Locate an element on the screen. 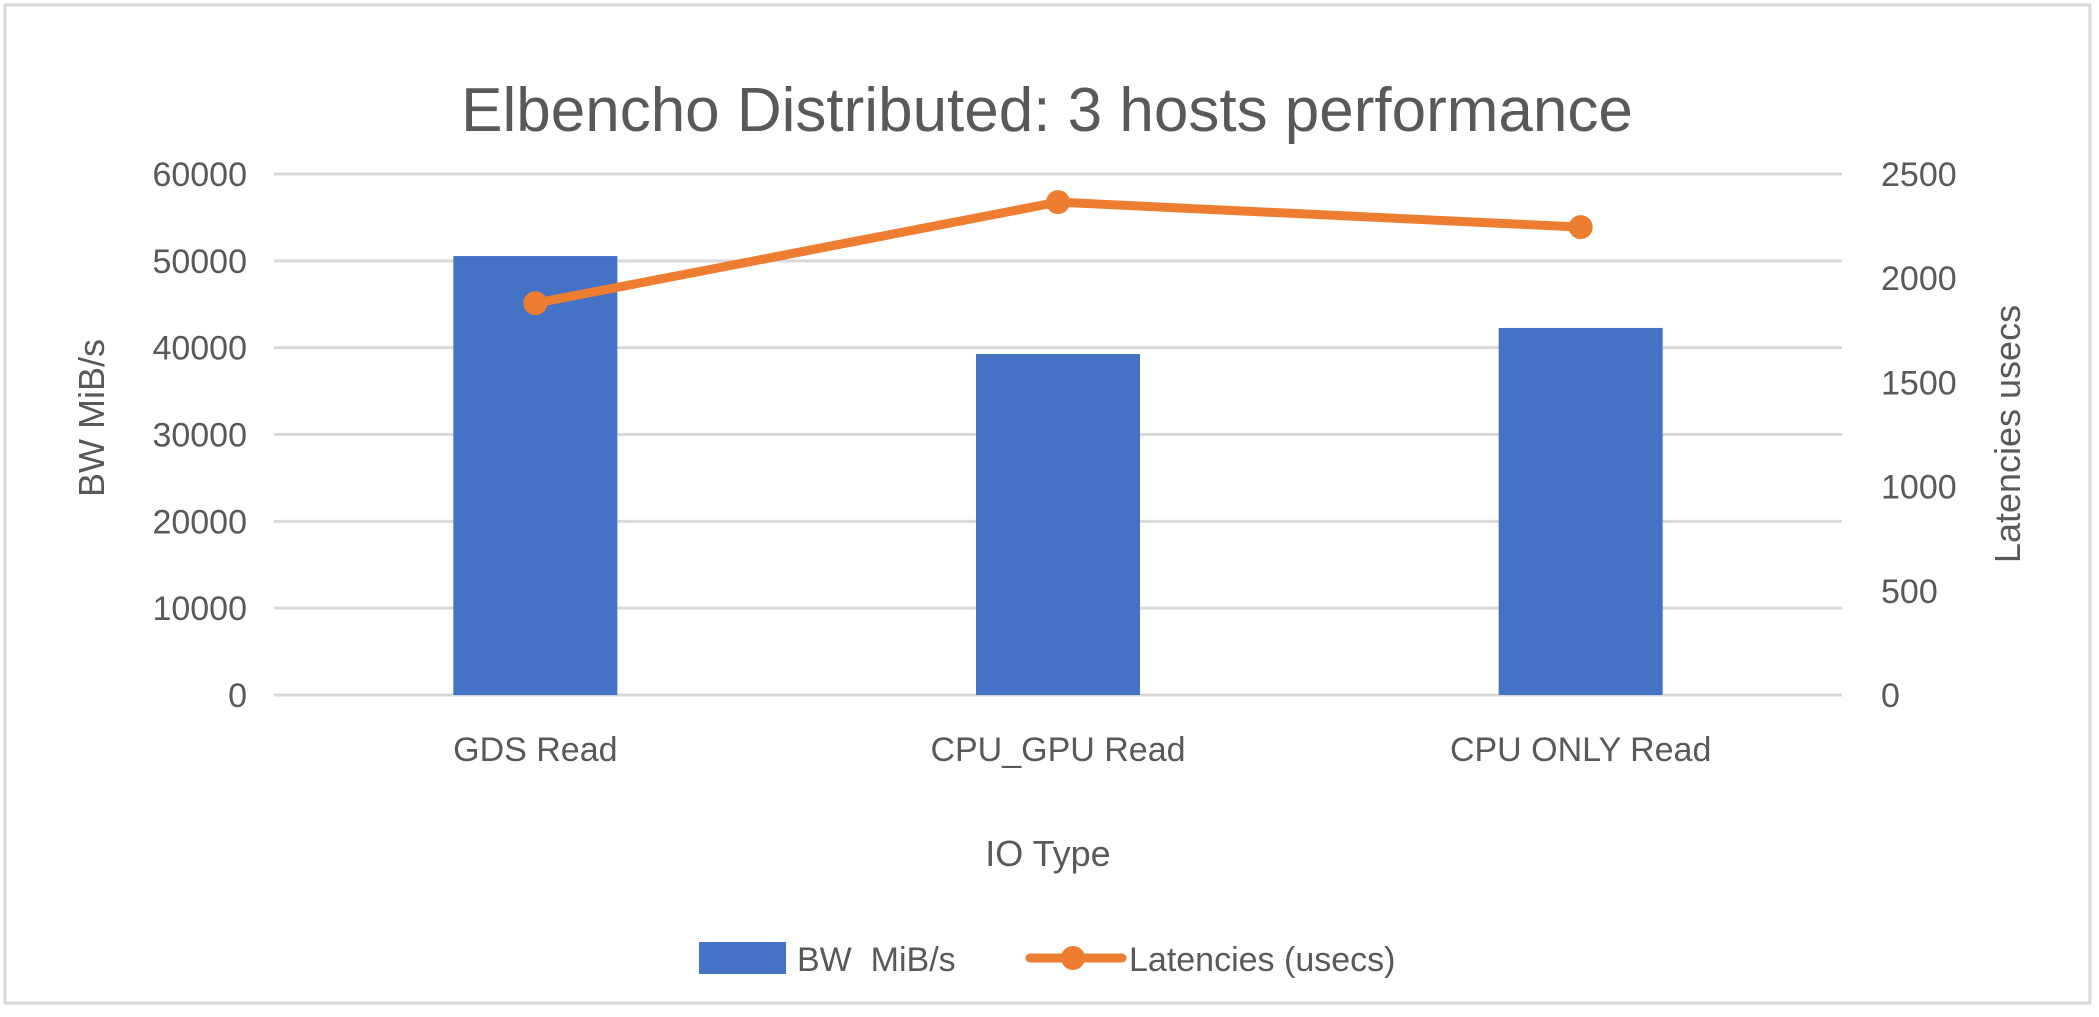 The height and width of the screenshot is (1017, 2099). legend-item-latency: Latencies (usecs) is located at coordinates (1210, 960).